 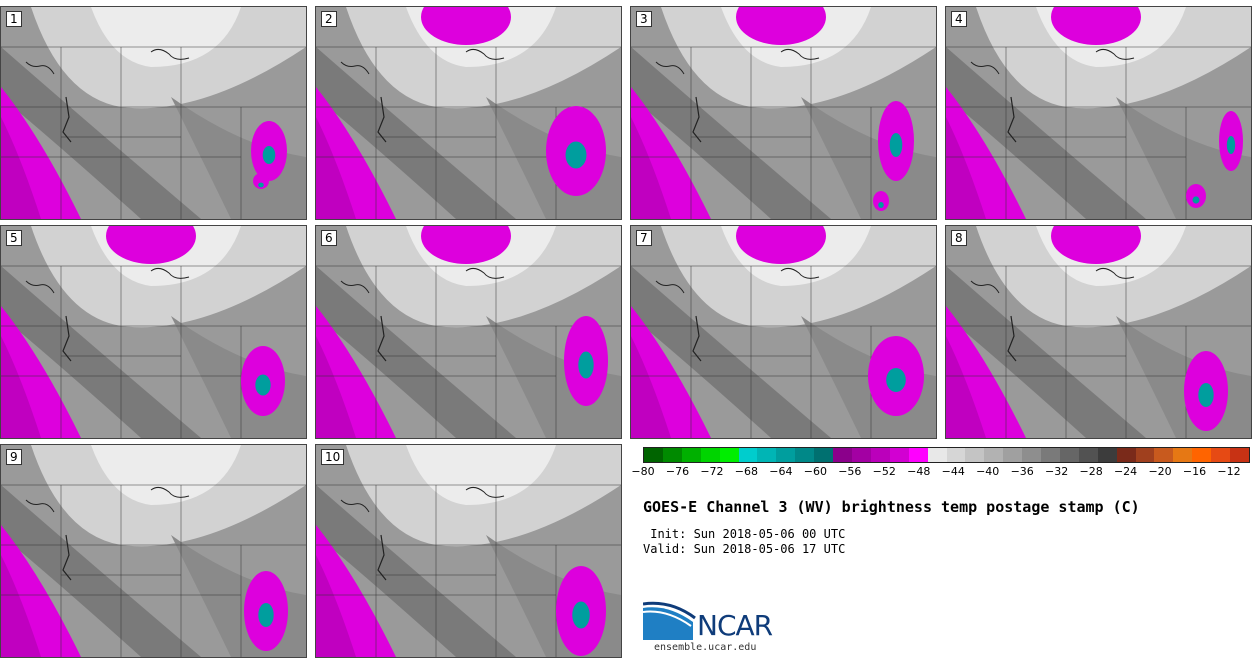 What do you see at coordinates (14, 19) in the screenshot?
I see `stamp-panel-label: 1` at bounding box center [14, 19].